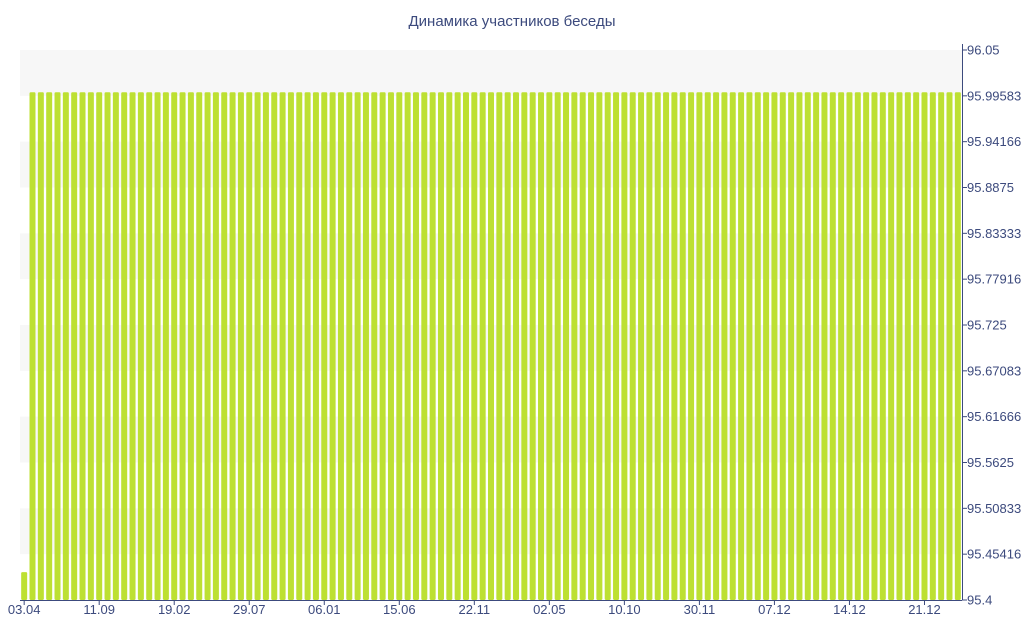 The height and width of the screenshot is (640, 1024). I want to click on y-tick-label: 95.77916, so click(994, 279).